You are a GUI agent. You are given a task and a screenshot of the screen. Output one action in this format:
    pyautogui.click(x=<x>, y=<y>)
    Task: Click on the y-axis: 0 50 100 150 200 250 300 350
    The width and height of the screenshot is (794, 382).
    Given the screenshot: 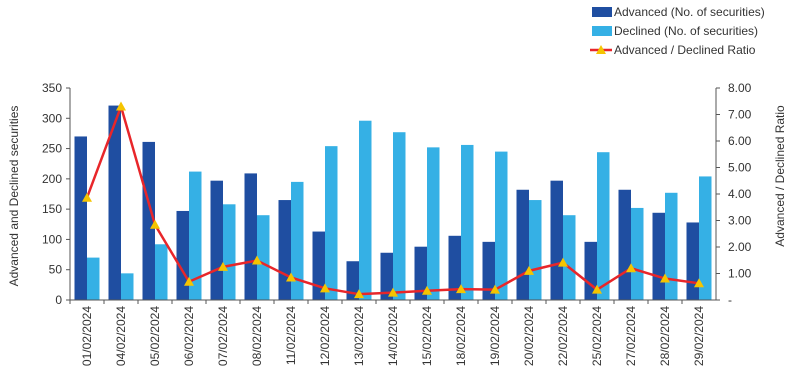 What is the action you would take?
    pyautogui.click(x=56, y=194)
    